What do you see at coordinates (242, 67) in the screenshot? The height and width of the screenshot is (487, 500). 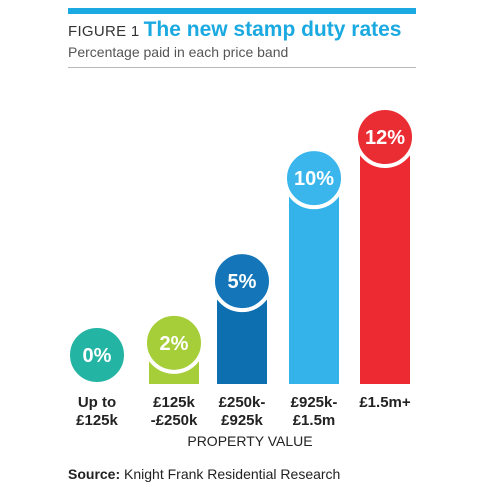 I see `title-divider` at bounding box center [242, 67].